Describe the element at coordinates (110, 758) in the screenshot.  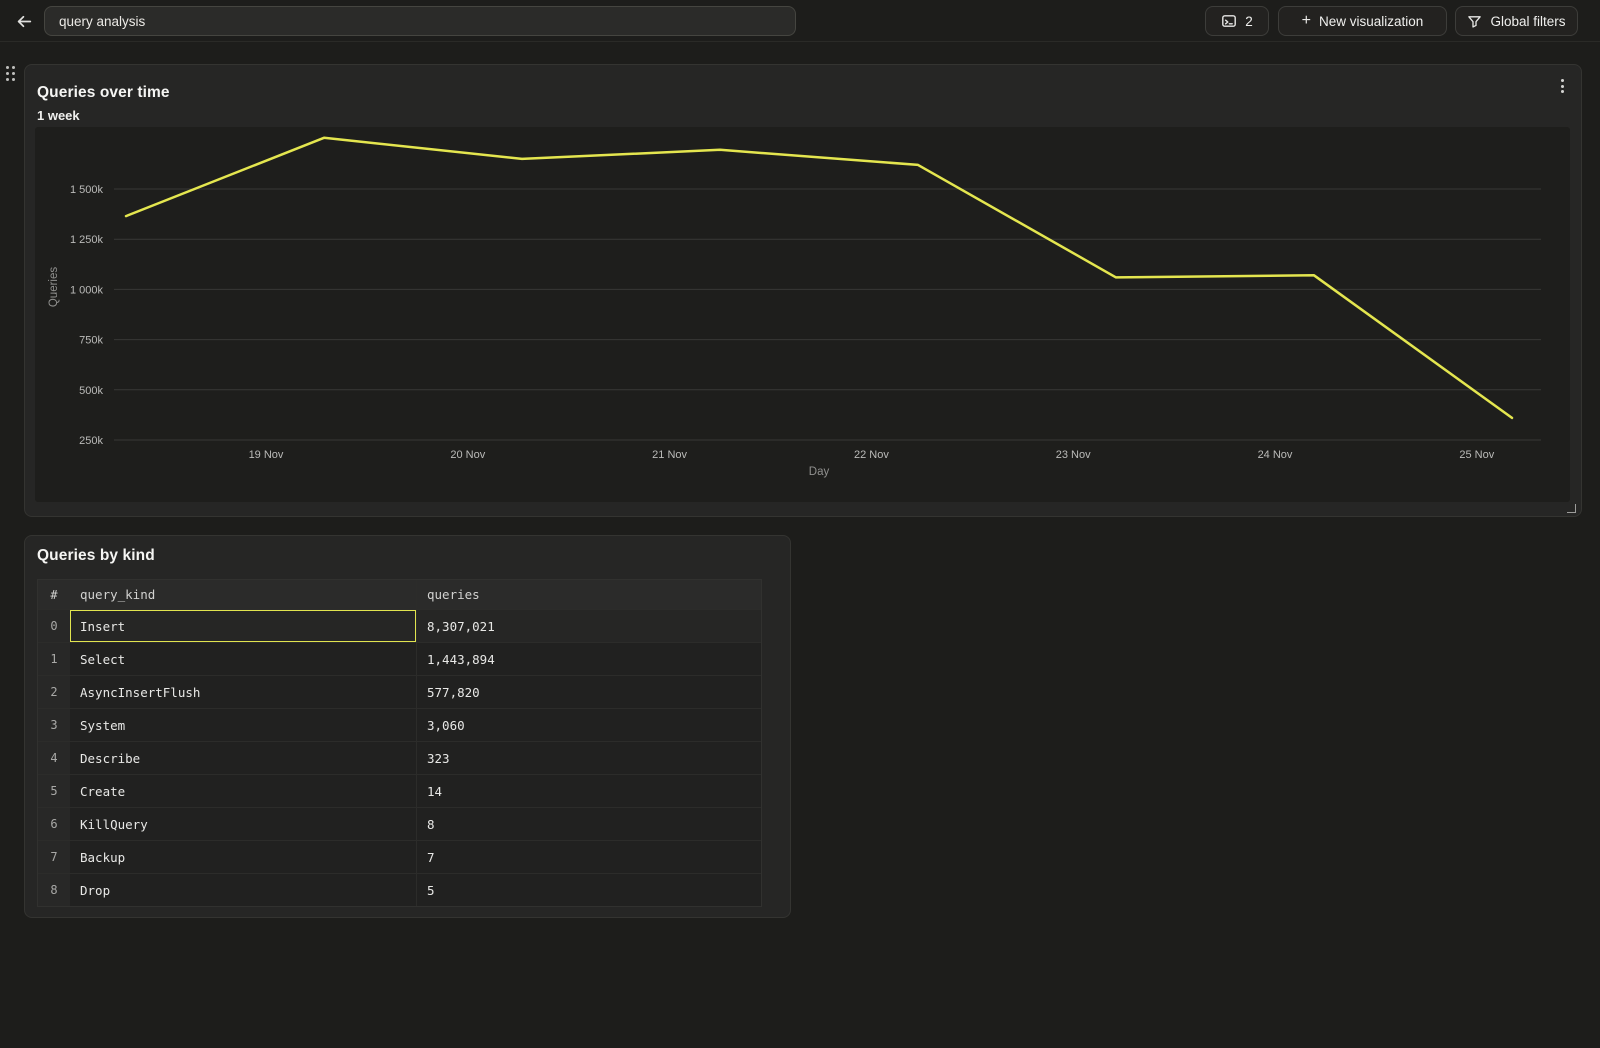
I see `query-kind-cell: Describe` at that location.